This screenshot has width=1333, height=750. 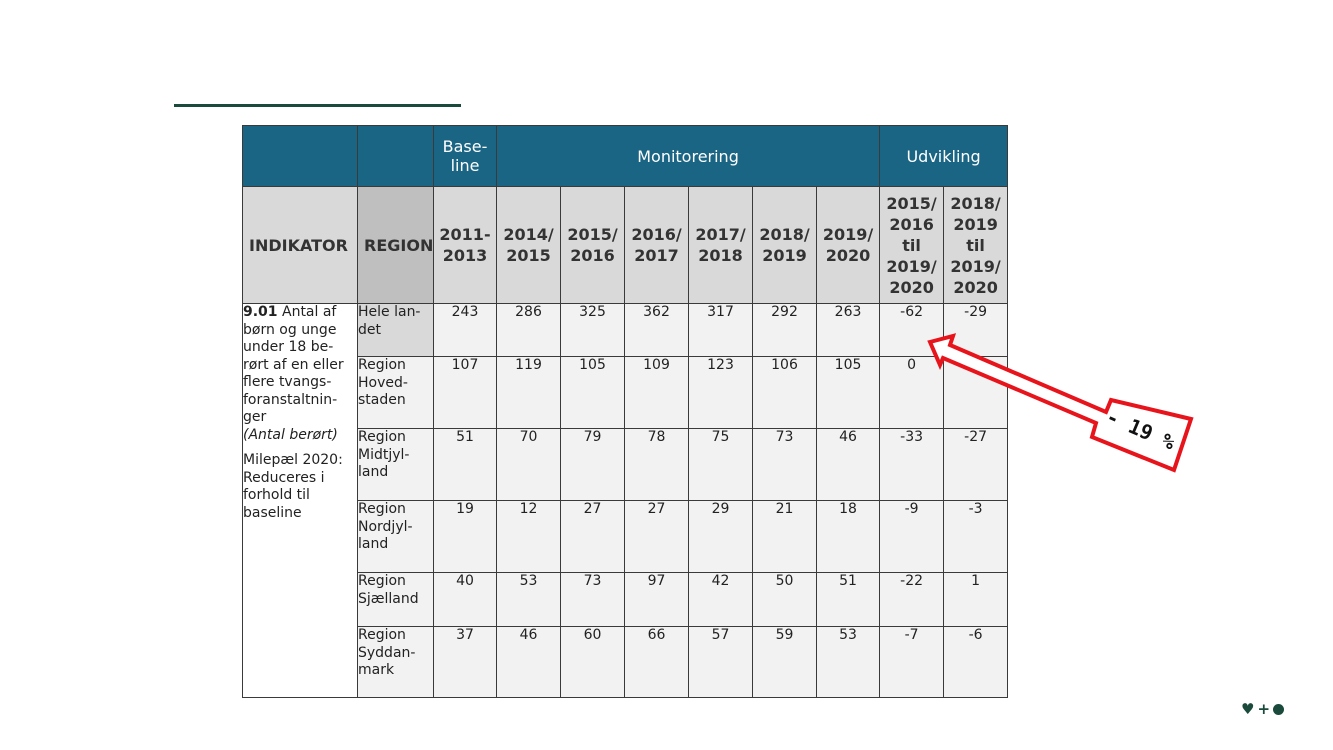 What do you see at coordinates (1248, 709) in the screenshot?
I see `heart-icon: ♥` at bounding box center [1248, 709].